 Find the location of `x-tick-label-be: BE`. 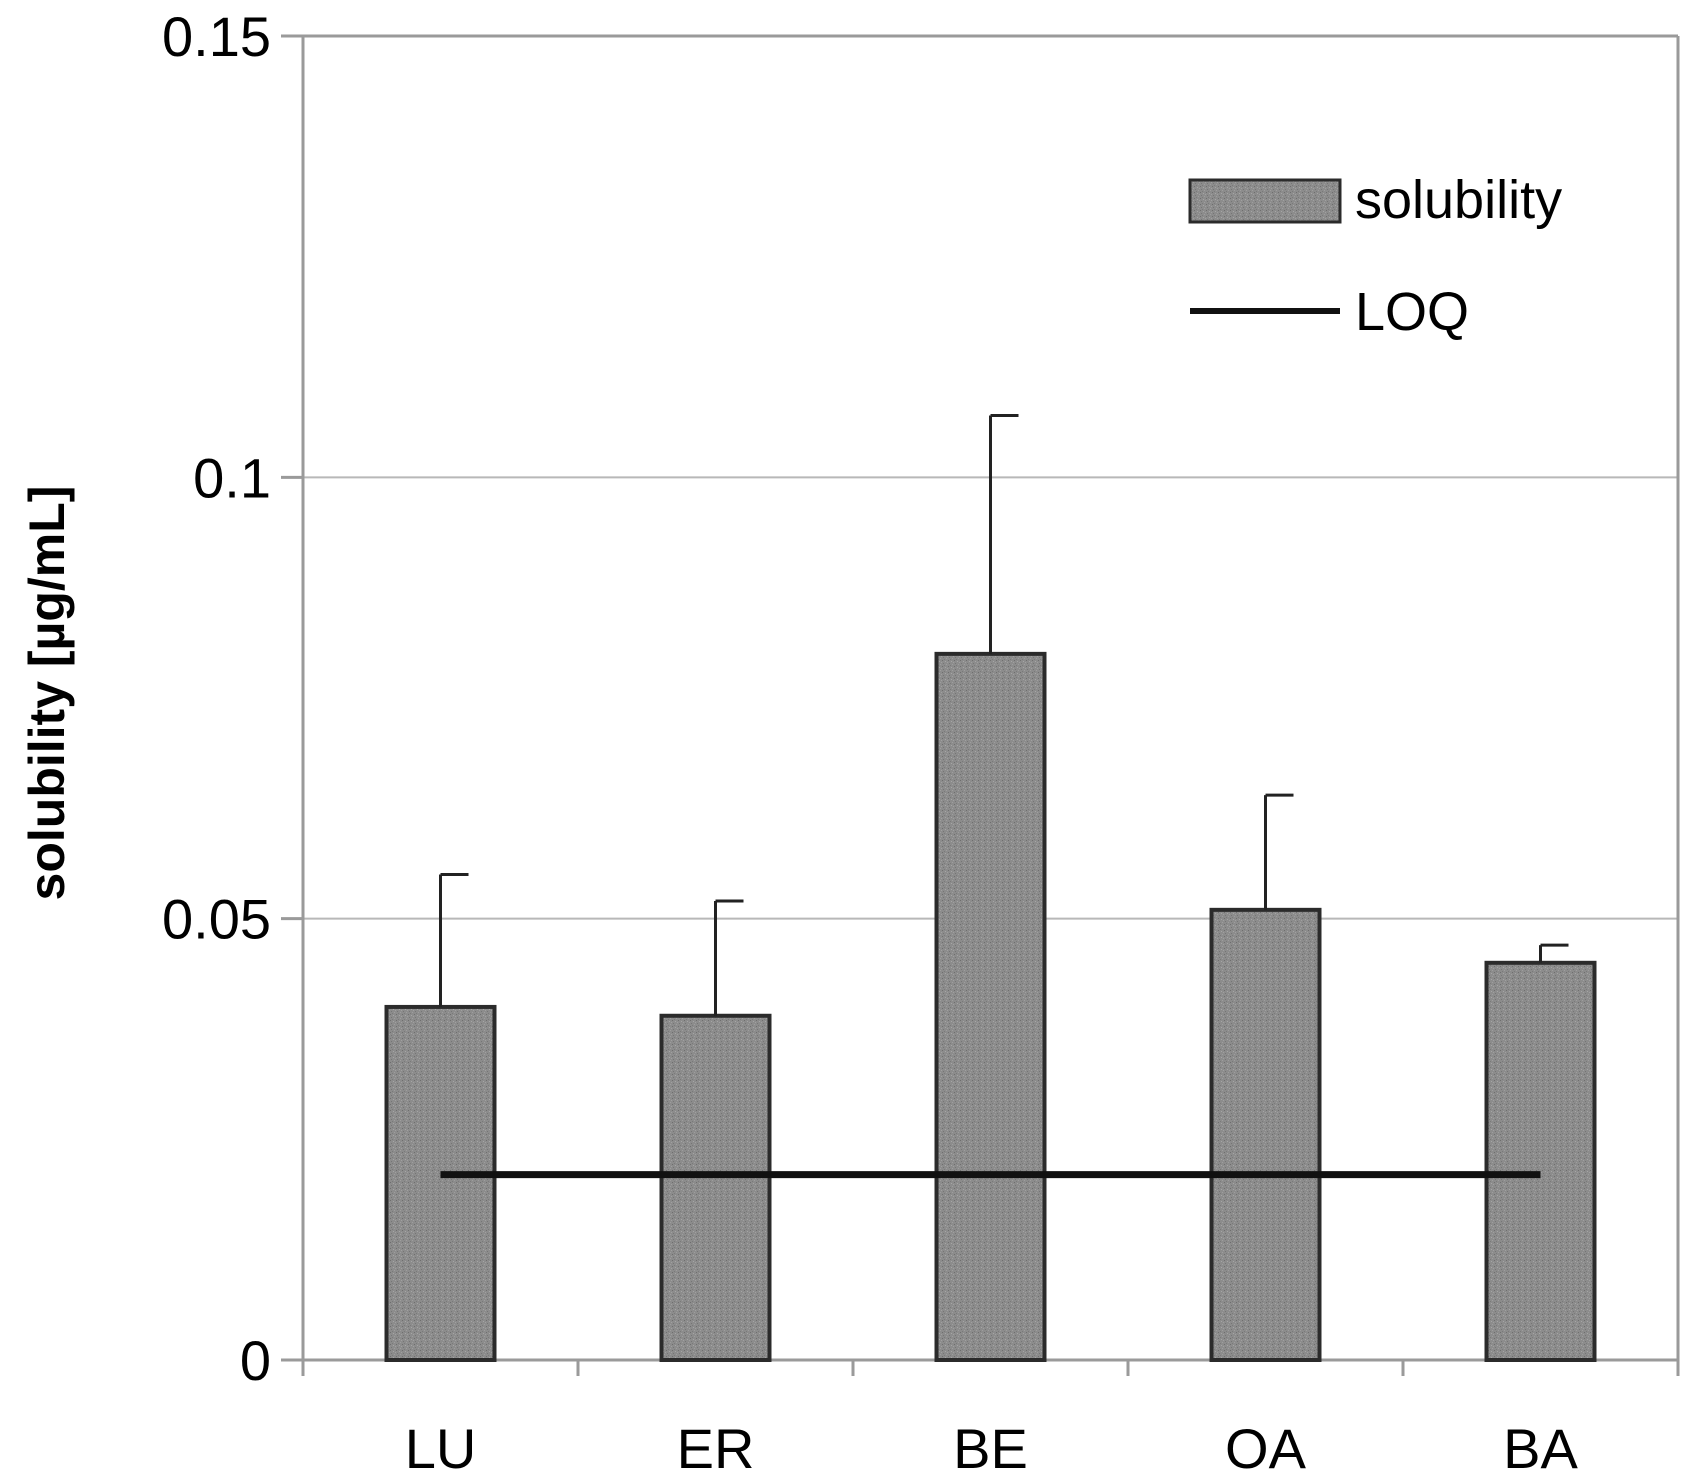

x-tick-label-be: BE is located at coordinates (990, 1448).